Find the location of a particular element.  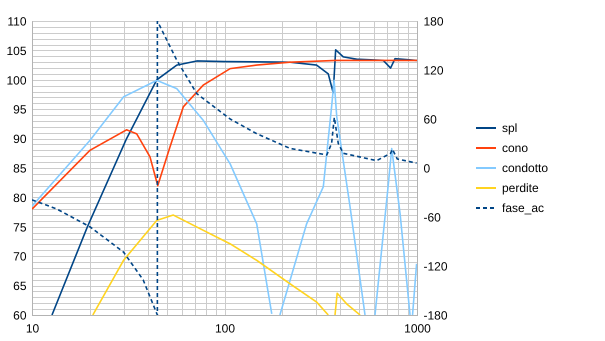

x-tick-label: 10 is located at coordinates (33, 329).